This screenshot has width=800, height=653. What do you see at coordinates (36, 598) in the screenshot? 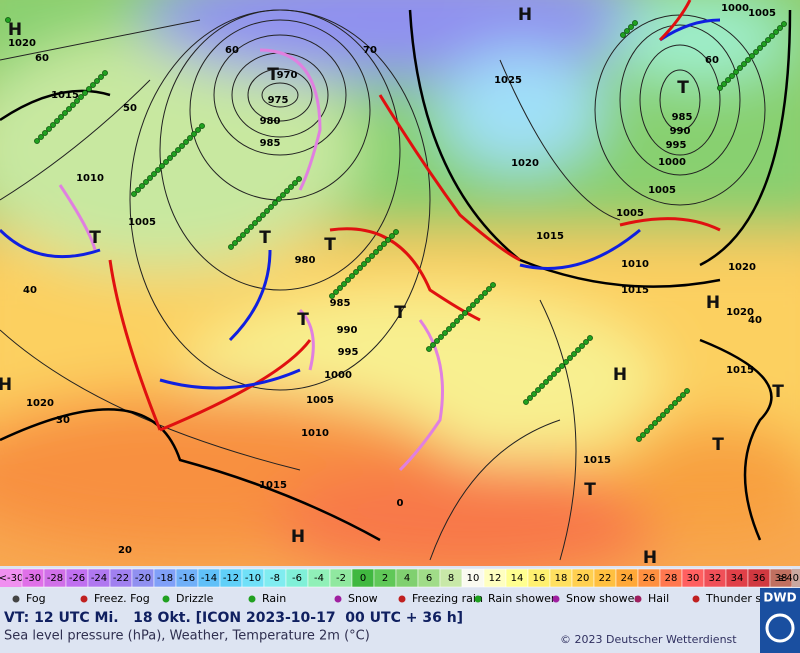
I see `legend-label: Fog` at bounding box center [36, 598].